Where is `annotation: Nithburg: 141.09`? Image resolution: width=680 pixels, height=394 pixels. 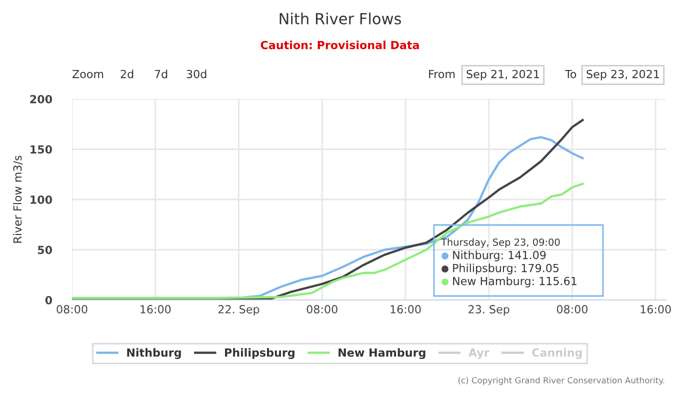 annotation: Nithburg: 141.09 is located at coordinates (499, 256).